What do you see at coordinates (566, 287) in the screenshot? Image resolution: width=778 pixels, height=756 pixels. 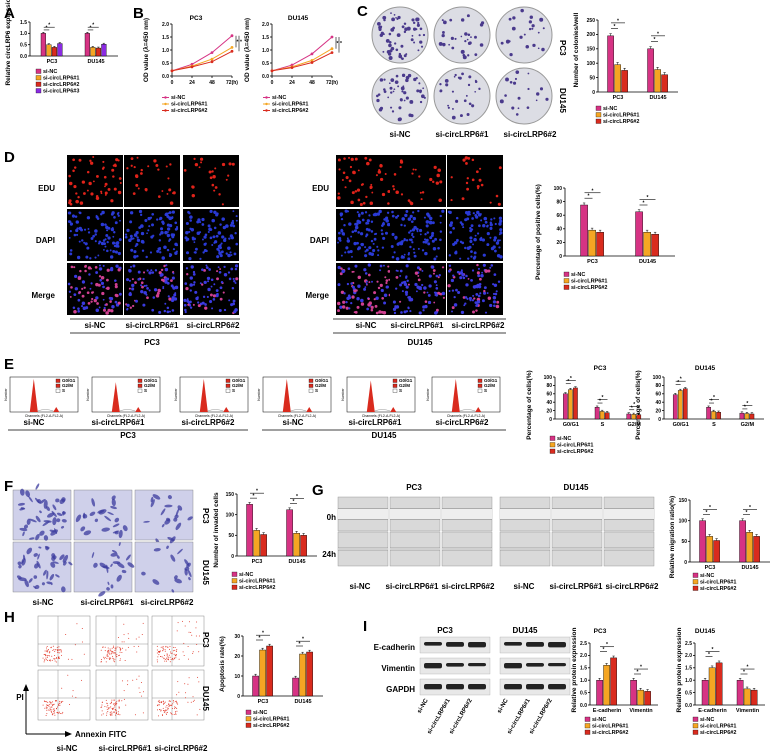 I see `legend-swatch` at bounding box center [566, 287].